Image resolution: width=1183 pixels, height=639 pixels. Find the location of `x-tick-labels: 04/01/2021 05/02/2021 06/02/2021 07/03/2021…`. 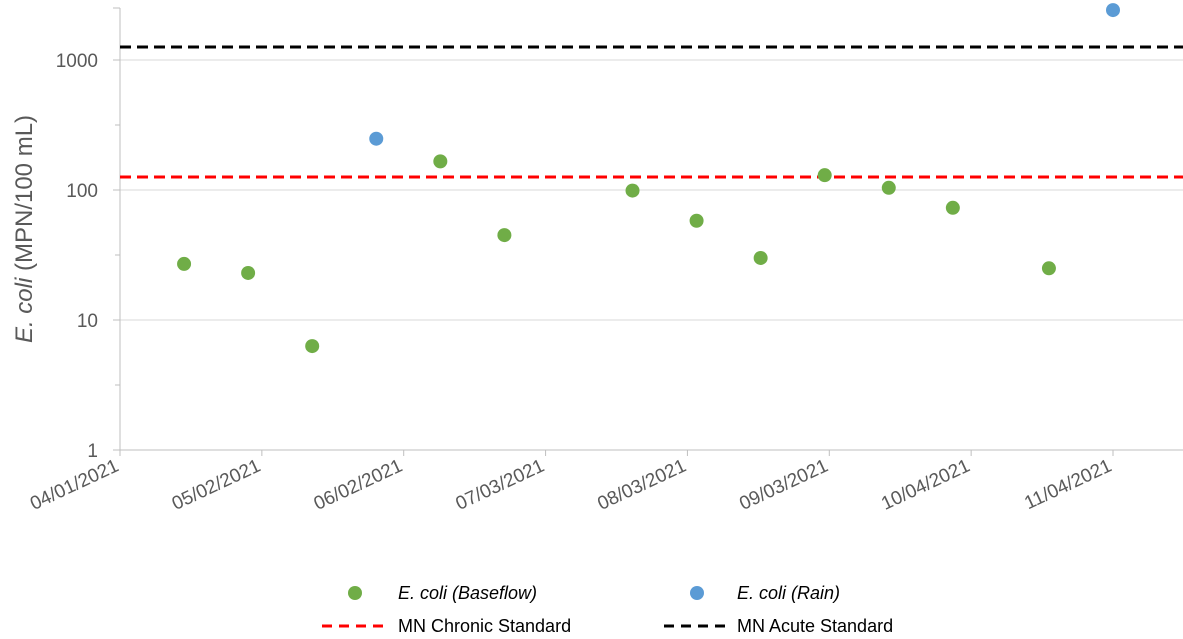

x-tick-labels: 04/01/2021 05/02/2021 06/02/2021 07/03/2021… is located at coordinates (571, 482).